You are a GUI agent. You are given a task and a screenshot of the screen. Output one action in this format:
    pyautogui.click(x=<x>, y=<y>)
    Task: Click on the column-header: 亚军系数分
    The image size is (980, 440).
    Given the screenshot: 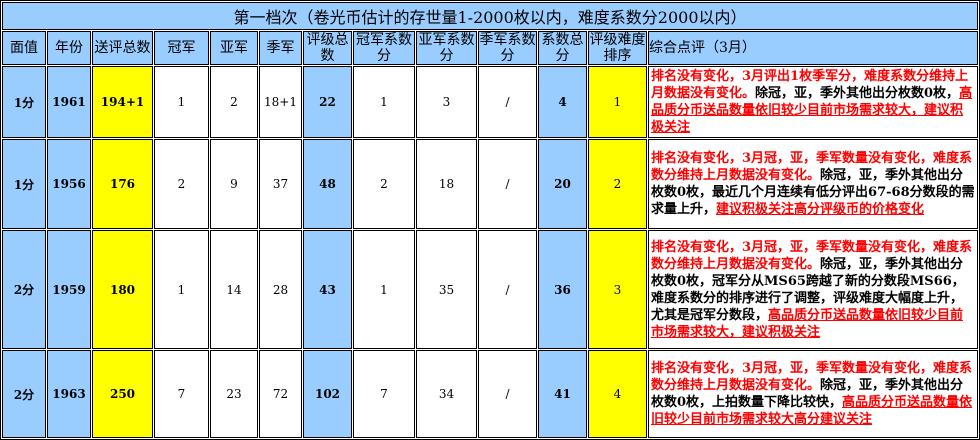 What is the action you would take?
    pyautogui.click(x=446, y=48)
    